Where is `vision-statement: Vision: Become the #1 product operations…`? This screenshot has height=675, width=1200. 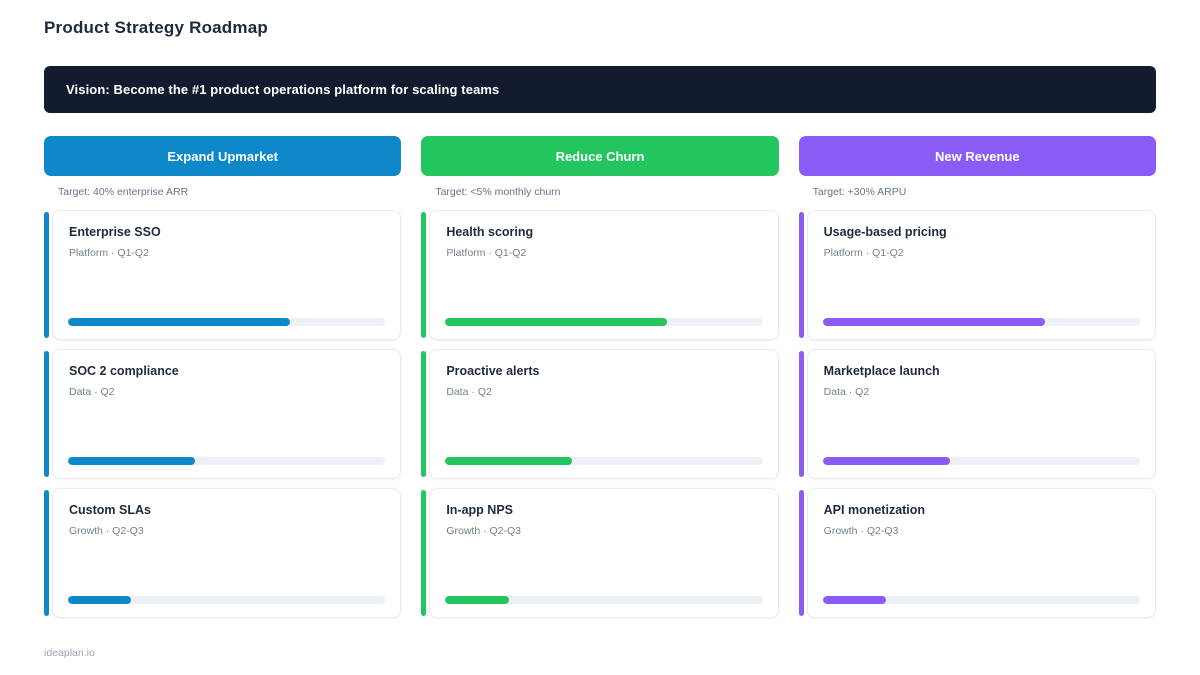
vision-statement: Vision: Become the #1 product operations… is located at coordinates (283, 89).